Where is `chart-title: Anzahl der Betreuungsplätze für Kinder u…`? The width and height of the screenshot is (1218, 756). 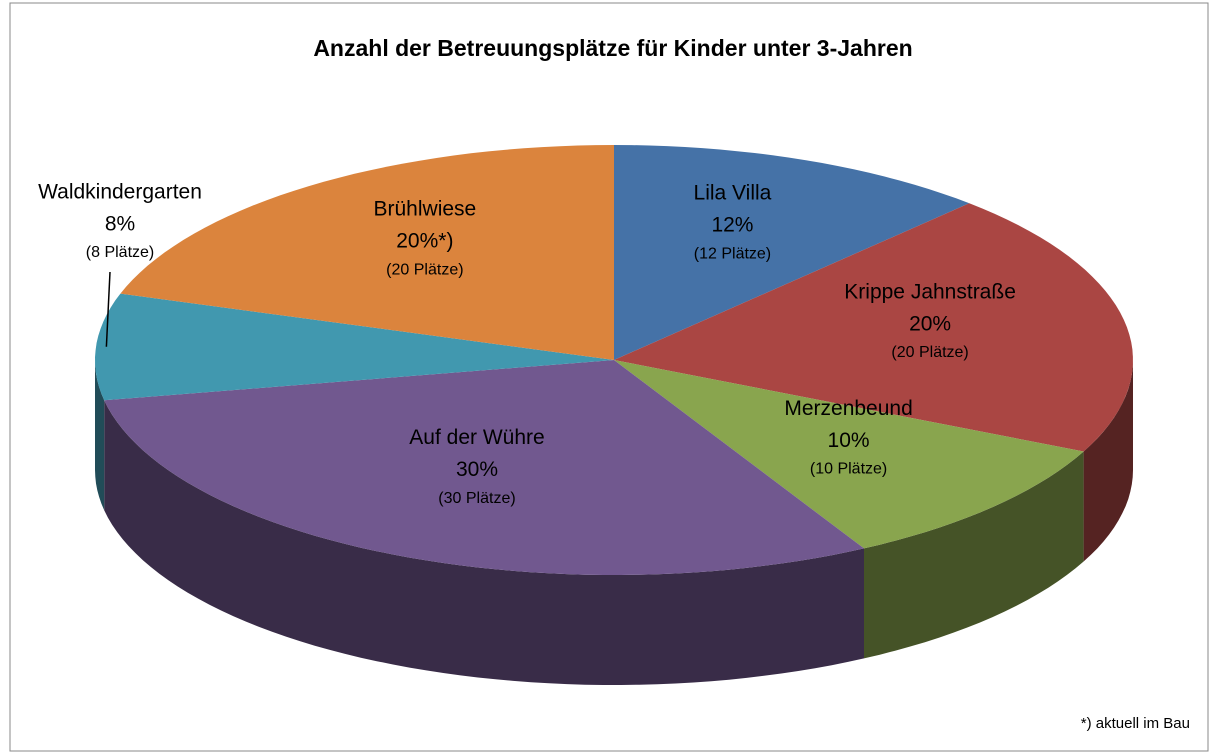
chart-title: Anzahl der Betreuungsplätze für Kinder u… is located at coordinates (612, 48).